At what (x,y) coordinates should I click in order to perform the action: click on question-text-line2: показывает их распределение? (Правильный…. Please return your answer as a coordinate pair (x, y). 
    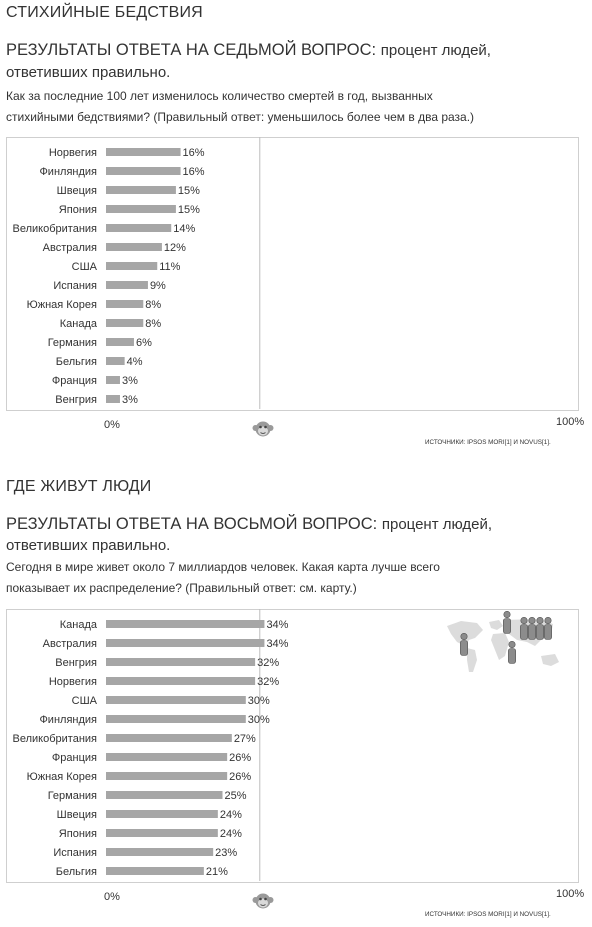
    Looking at the image, I should click on (181, 588).